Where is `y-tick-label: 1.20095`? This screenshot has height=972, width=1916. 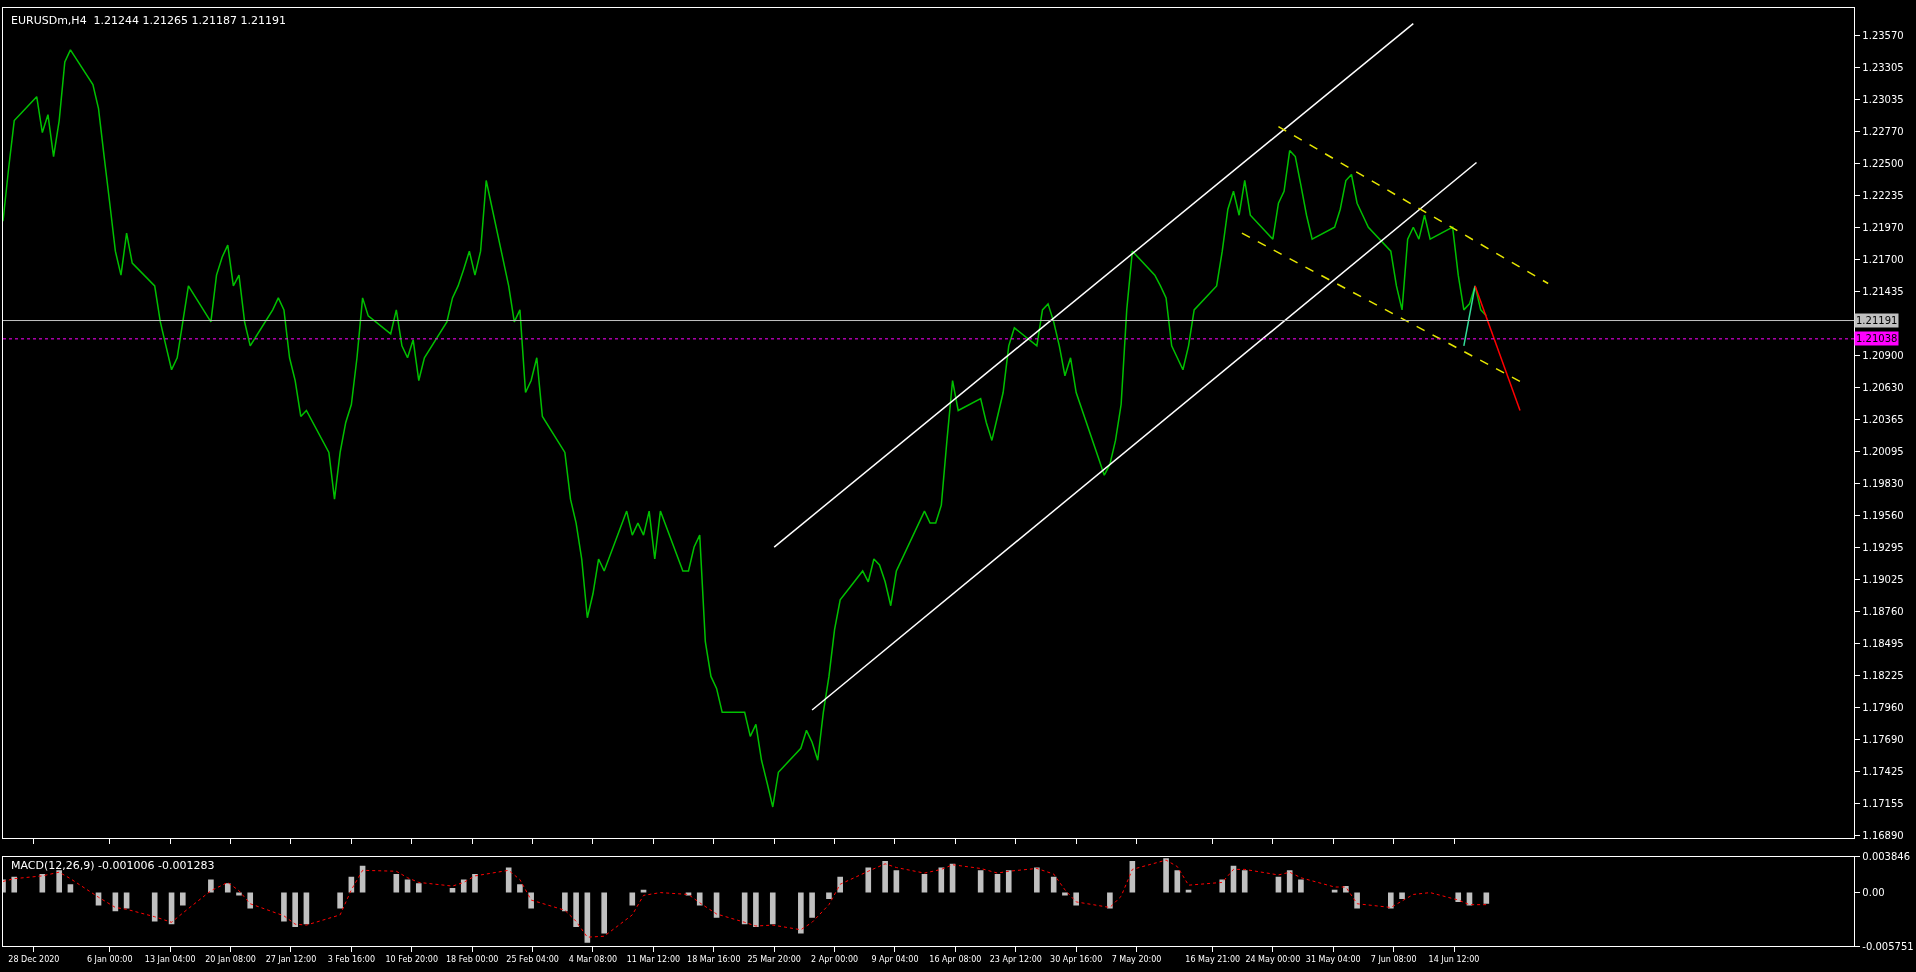
y-tick-label: 1.20095 is located at coordinates (1883, 452).